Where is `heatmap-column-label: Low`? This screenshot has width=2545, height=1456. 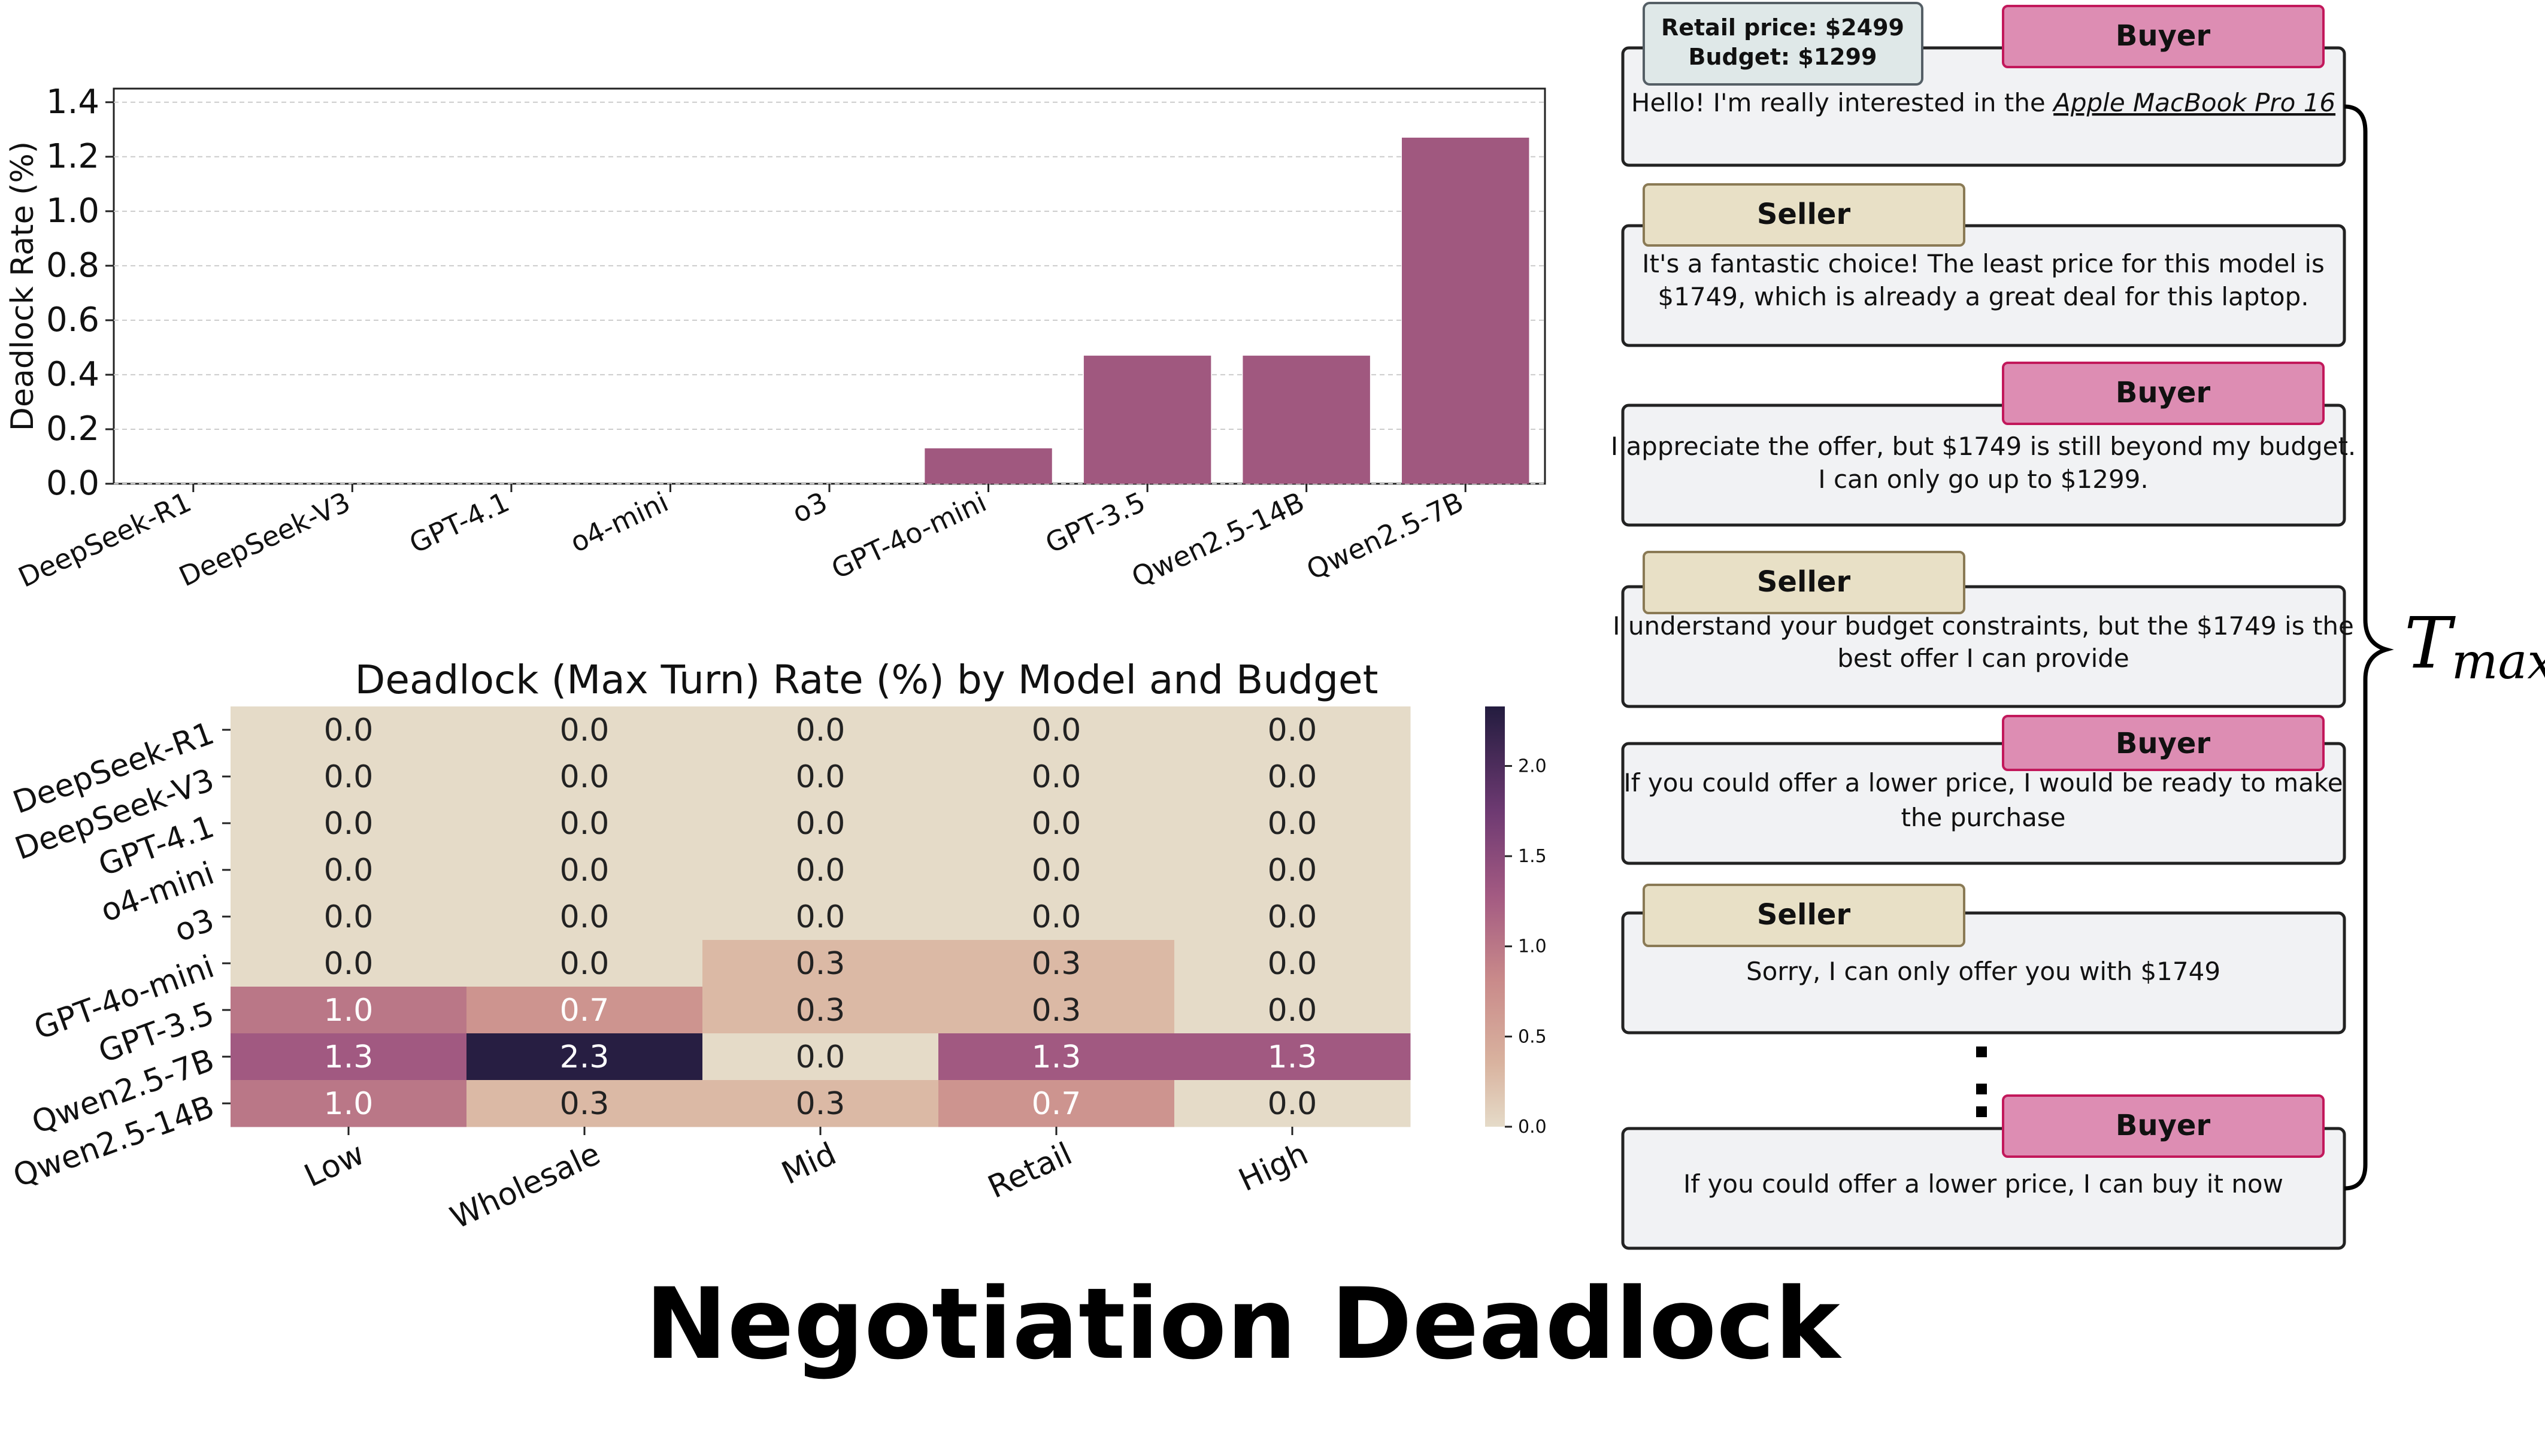 heatmap-column-label: Low is located at coordinates (334, 1165).